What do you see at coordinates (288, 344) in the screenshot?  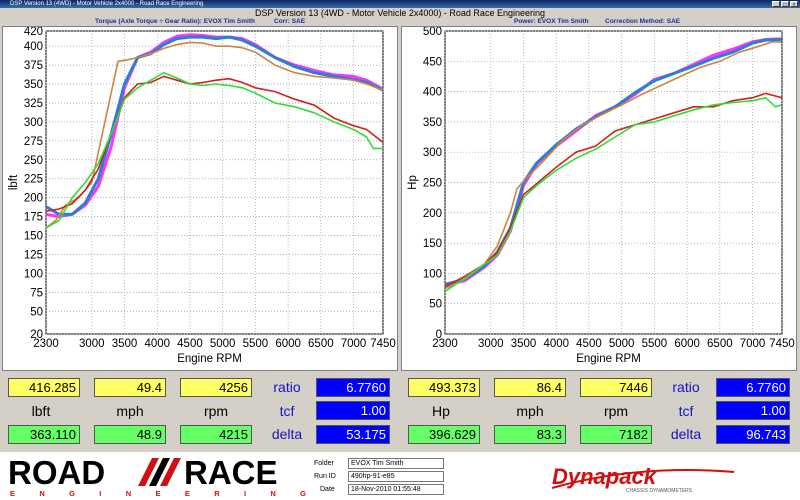 I see `x-tick-label: 6000` at bounding box center [288, 344].